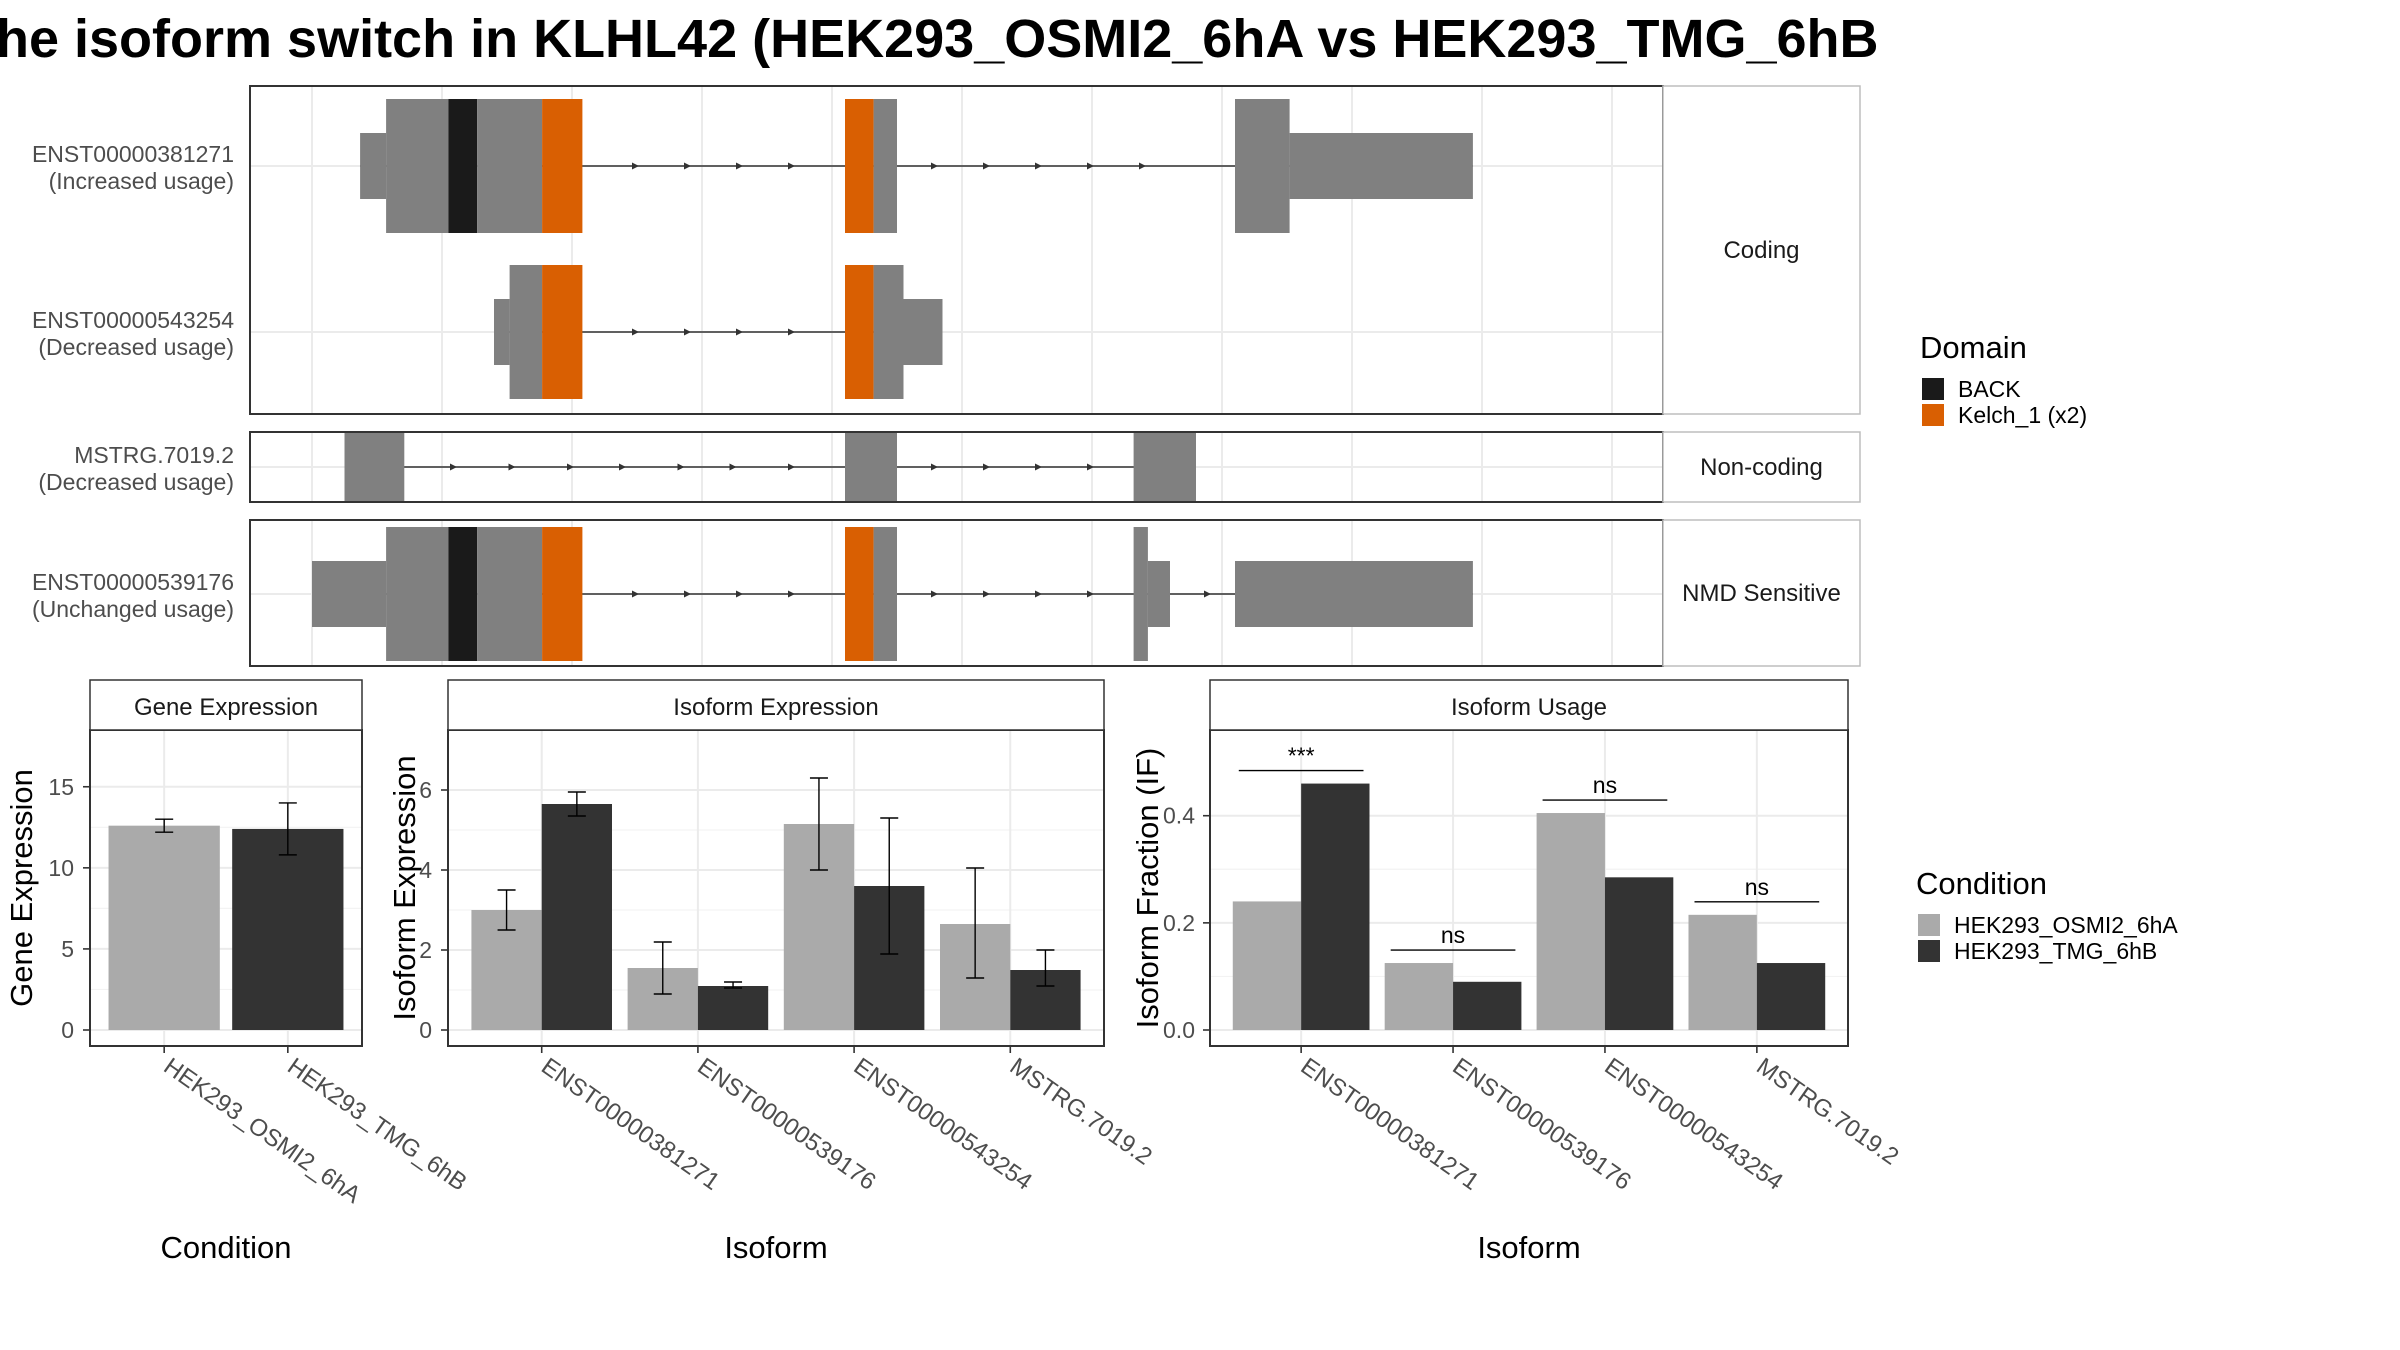 This screenshot has height=1350, width=2400. What do you see at coordinates (226, 707) in the screenshot?
I see `plot-strip-label: Gene Expression` at bounding box center [226, 707].